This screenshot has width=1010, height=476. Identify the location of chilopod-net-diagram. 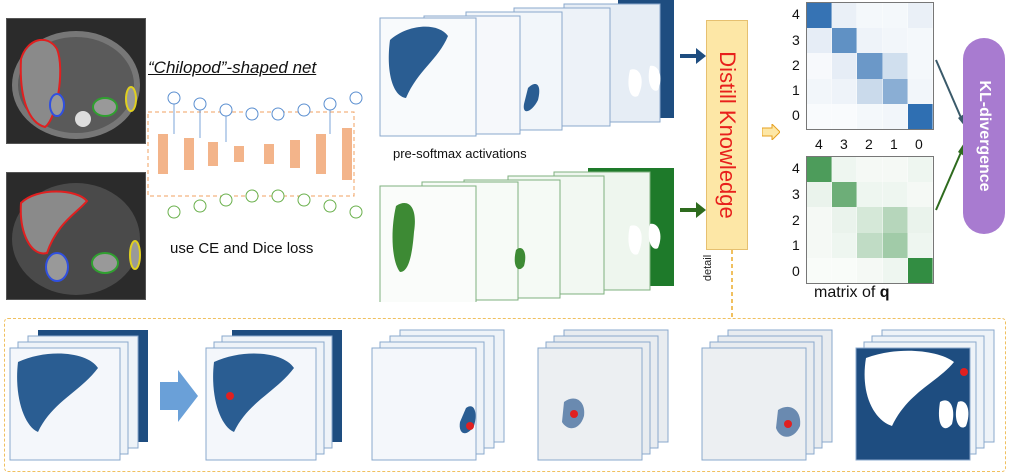
(255, 155).